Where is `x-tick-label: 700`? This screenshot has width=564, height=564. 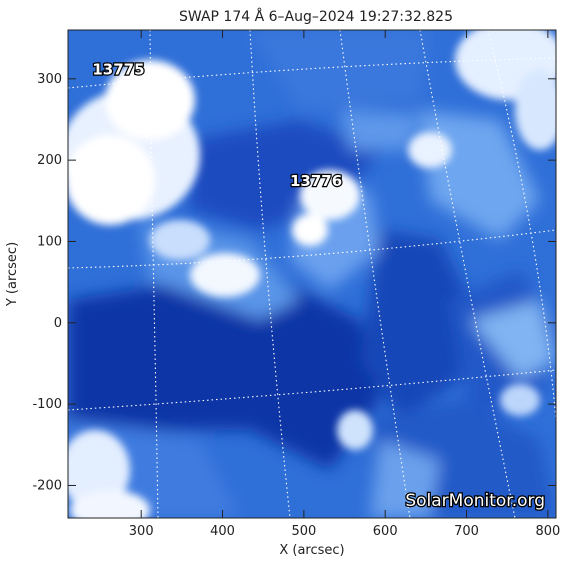
x-tick-label: 700 is located at coordinates (466, 531).